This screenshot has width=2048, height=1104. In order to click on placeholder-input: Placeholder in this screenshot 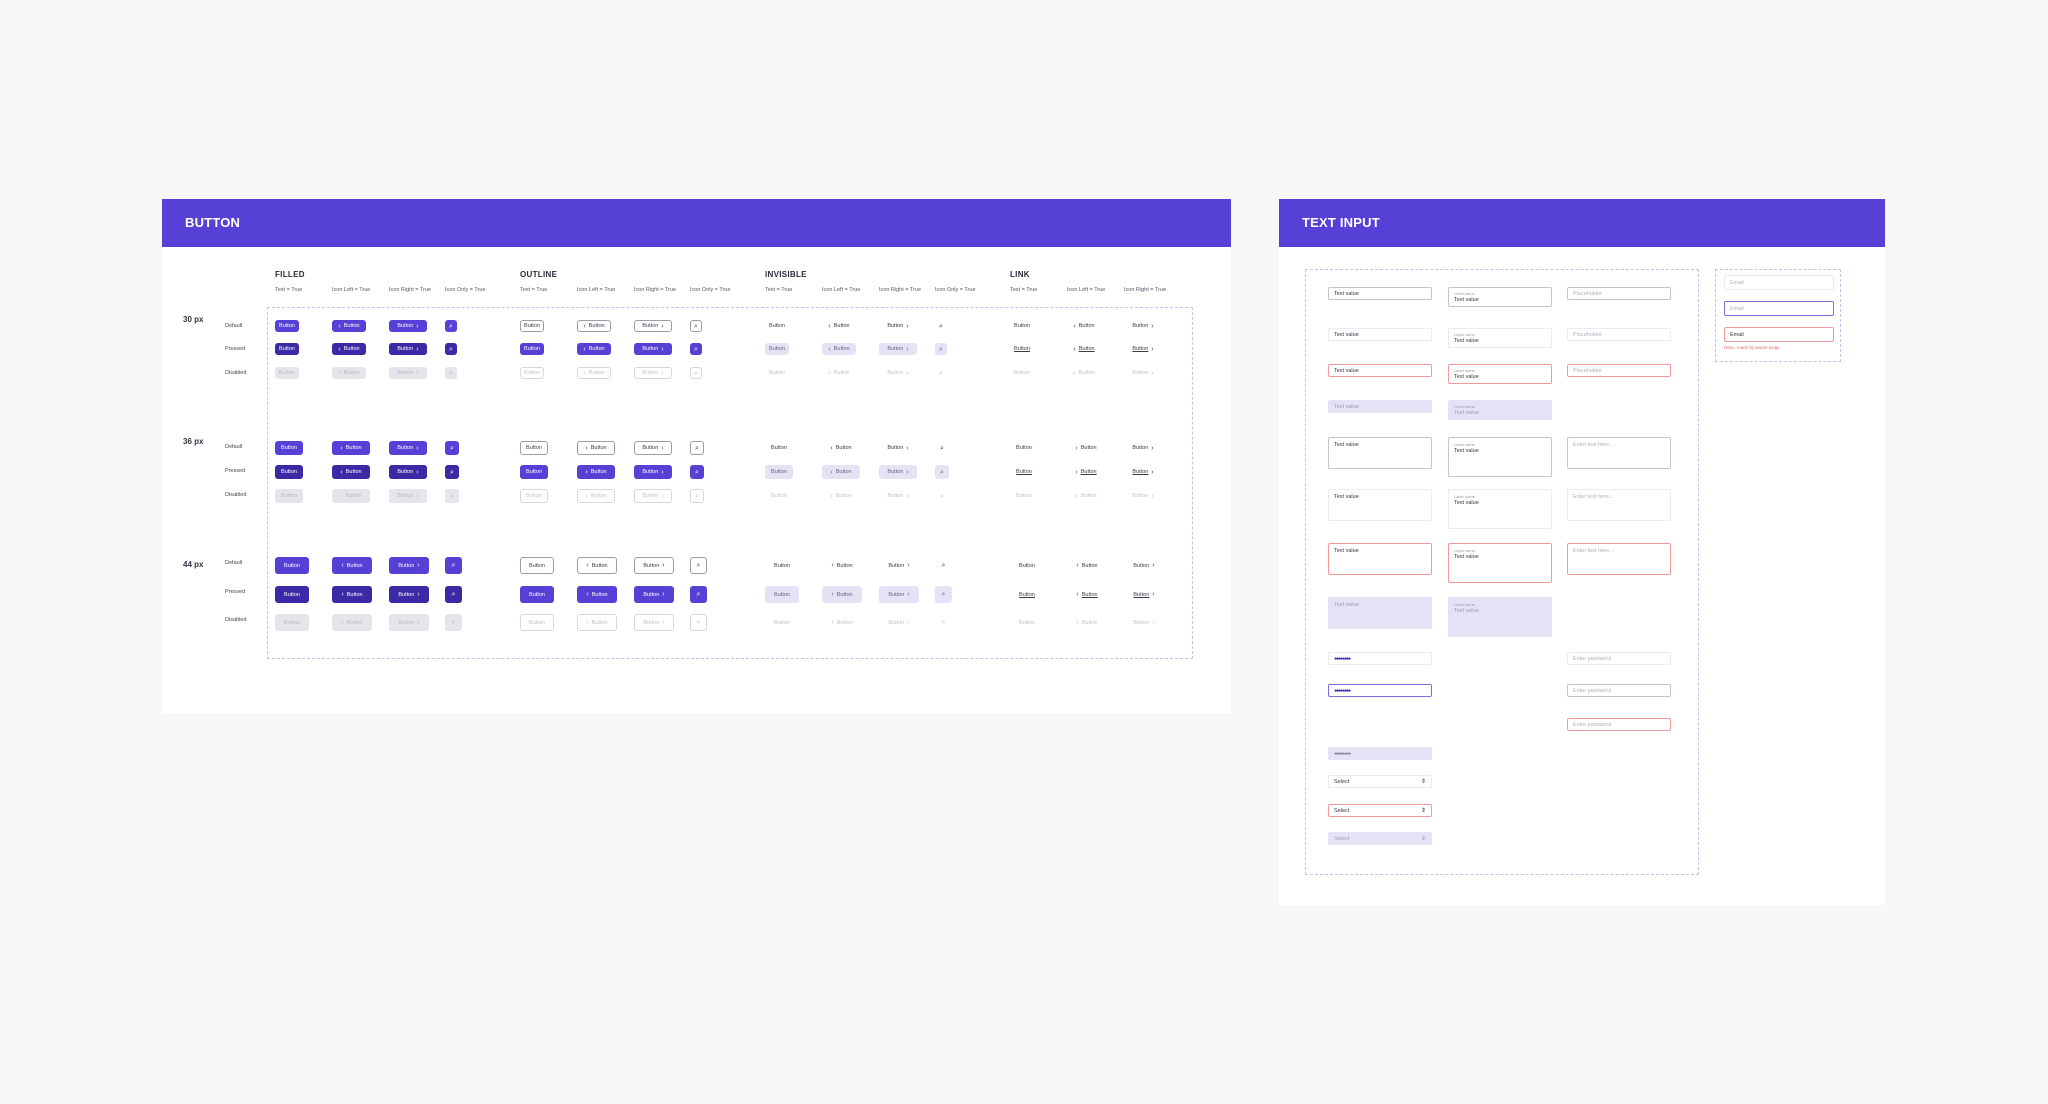, I will do `click(1619, 334)`.